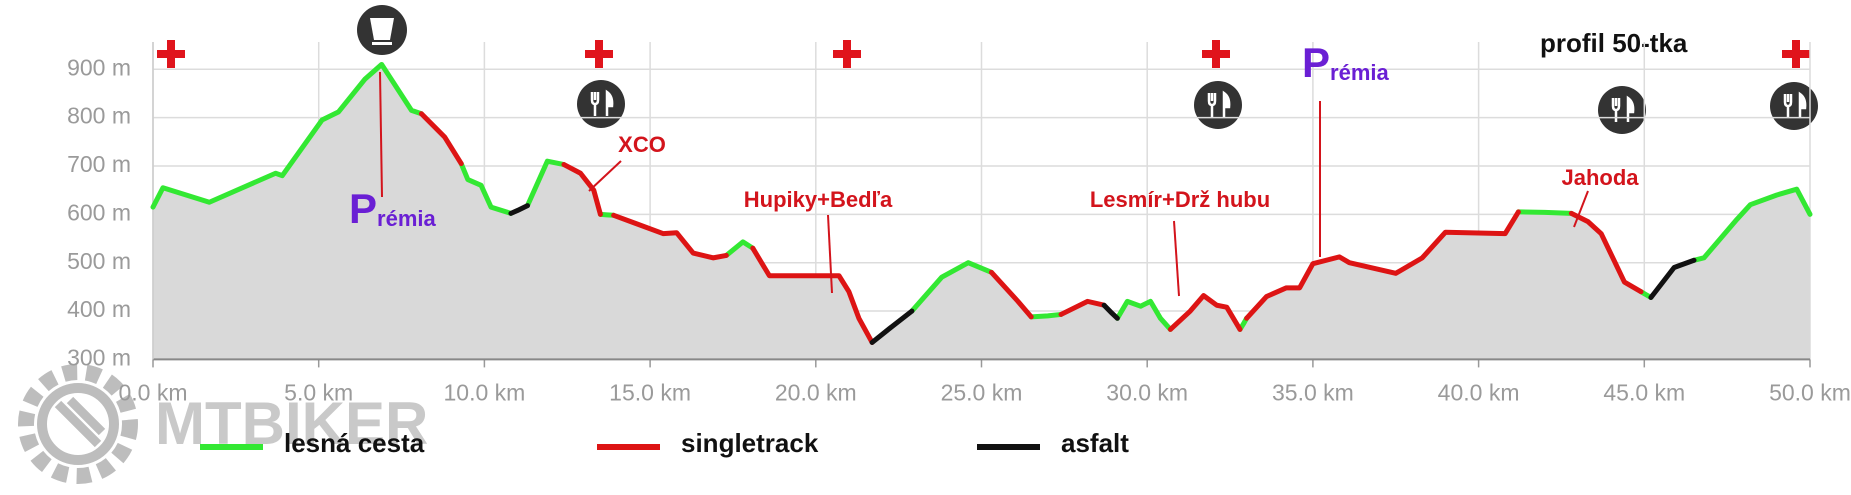  What do you see at coordinates (818, 199) in the screenshot?
I see `annotation: Hupiky+Bedľa` at bounding box center [818, 199].